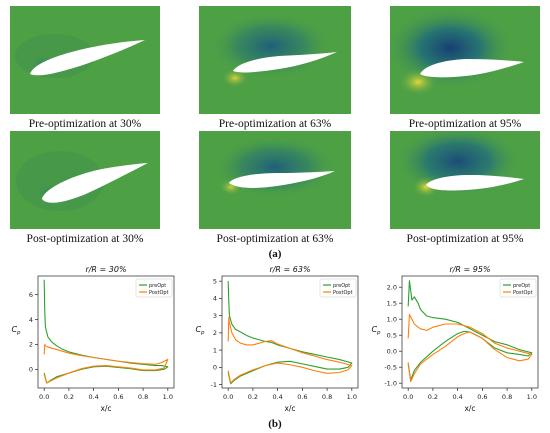  I want to click on contour-caption-post-63: Post-optimization at 63%, so click(275, 239).